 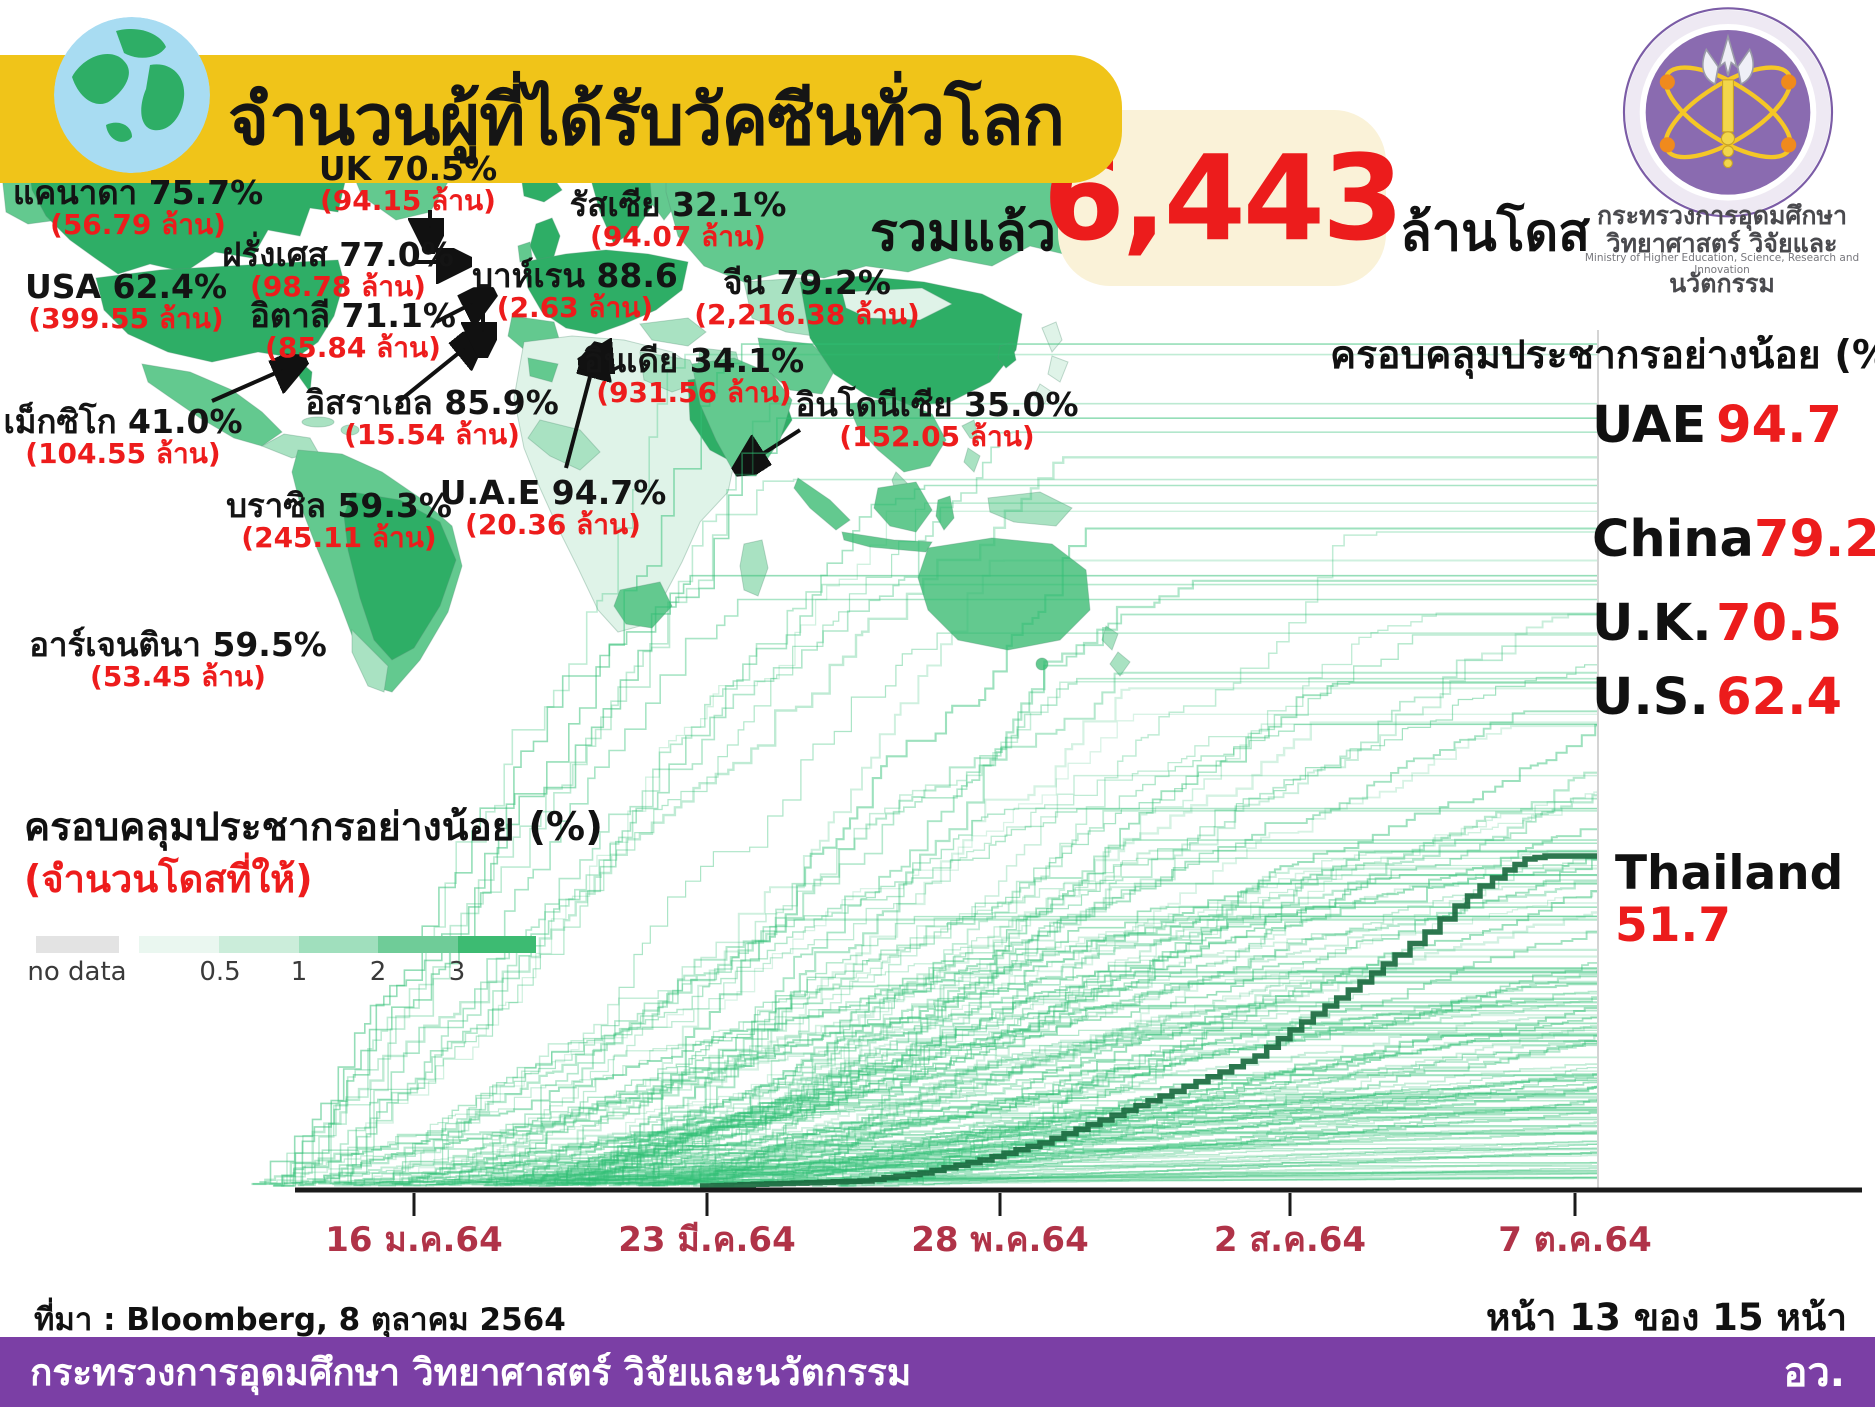 What do you see at coordinates (432, 417) in the screenshot?
I see `map-label-israel: อิสราเอล 85.9% (15.54 ล้าน)` at bounding box center [432, 417].